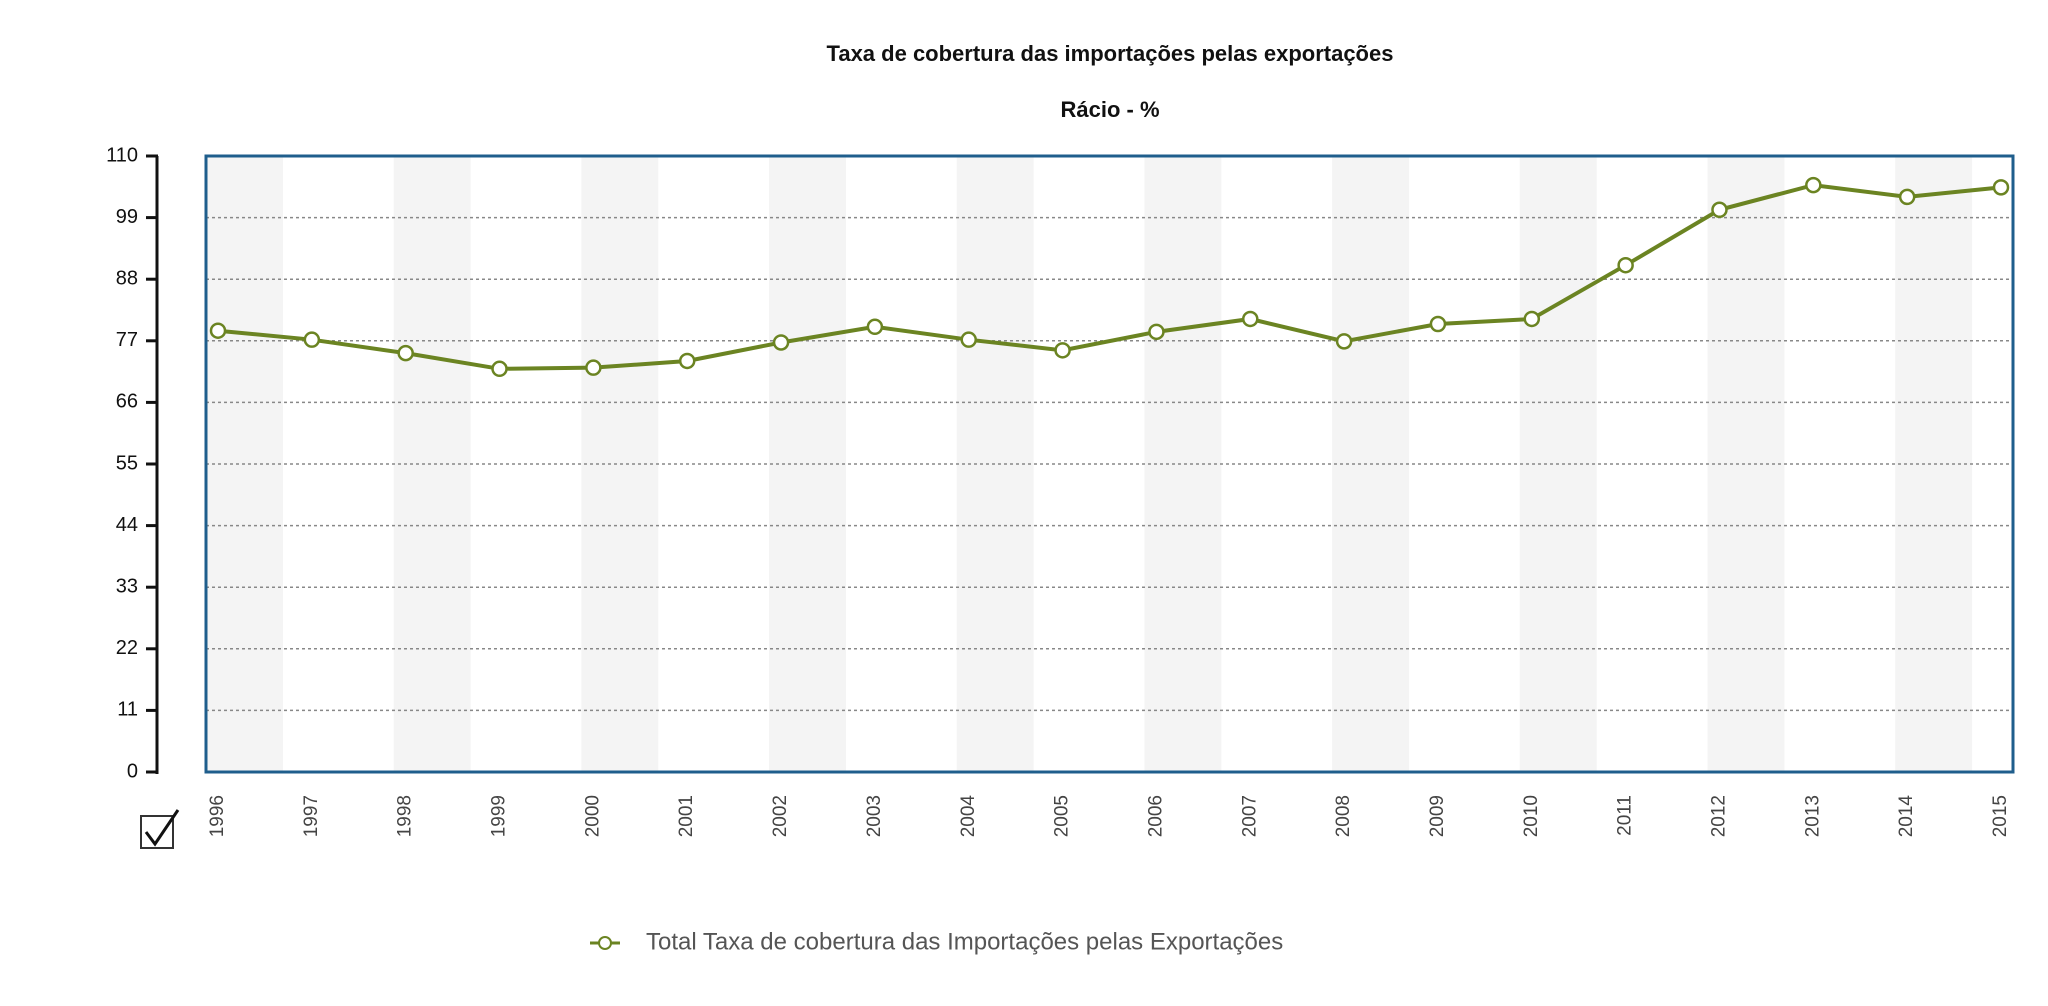 This screenshot has height=1006, width=2048. Describe the element at coordinates (127, 586) in the screenshot. I see `y-tick-label: 33` at that location.